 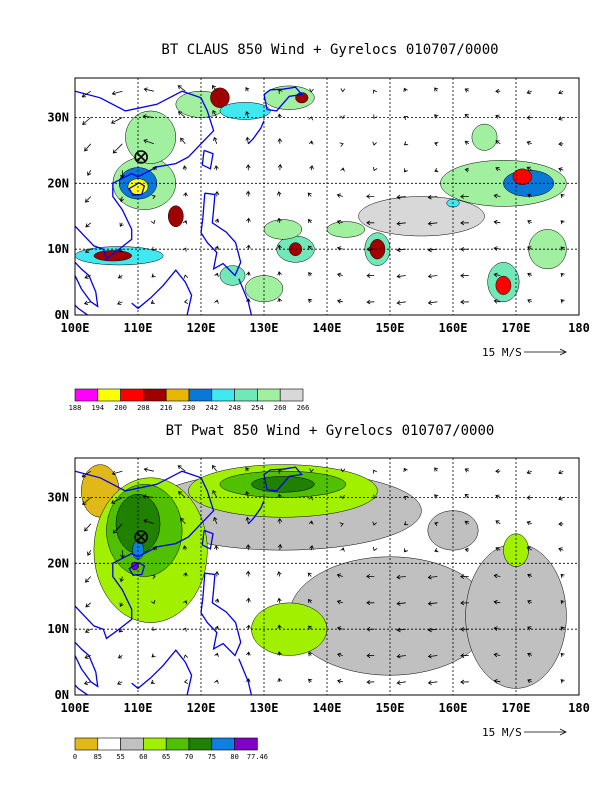 I want to click on x-tick-label: 170E, so click(x=516, y=708).